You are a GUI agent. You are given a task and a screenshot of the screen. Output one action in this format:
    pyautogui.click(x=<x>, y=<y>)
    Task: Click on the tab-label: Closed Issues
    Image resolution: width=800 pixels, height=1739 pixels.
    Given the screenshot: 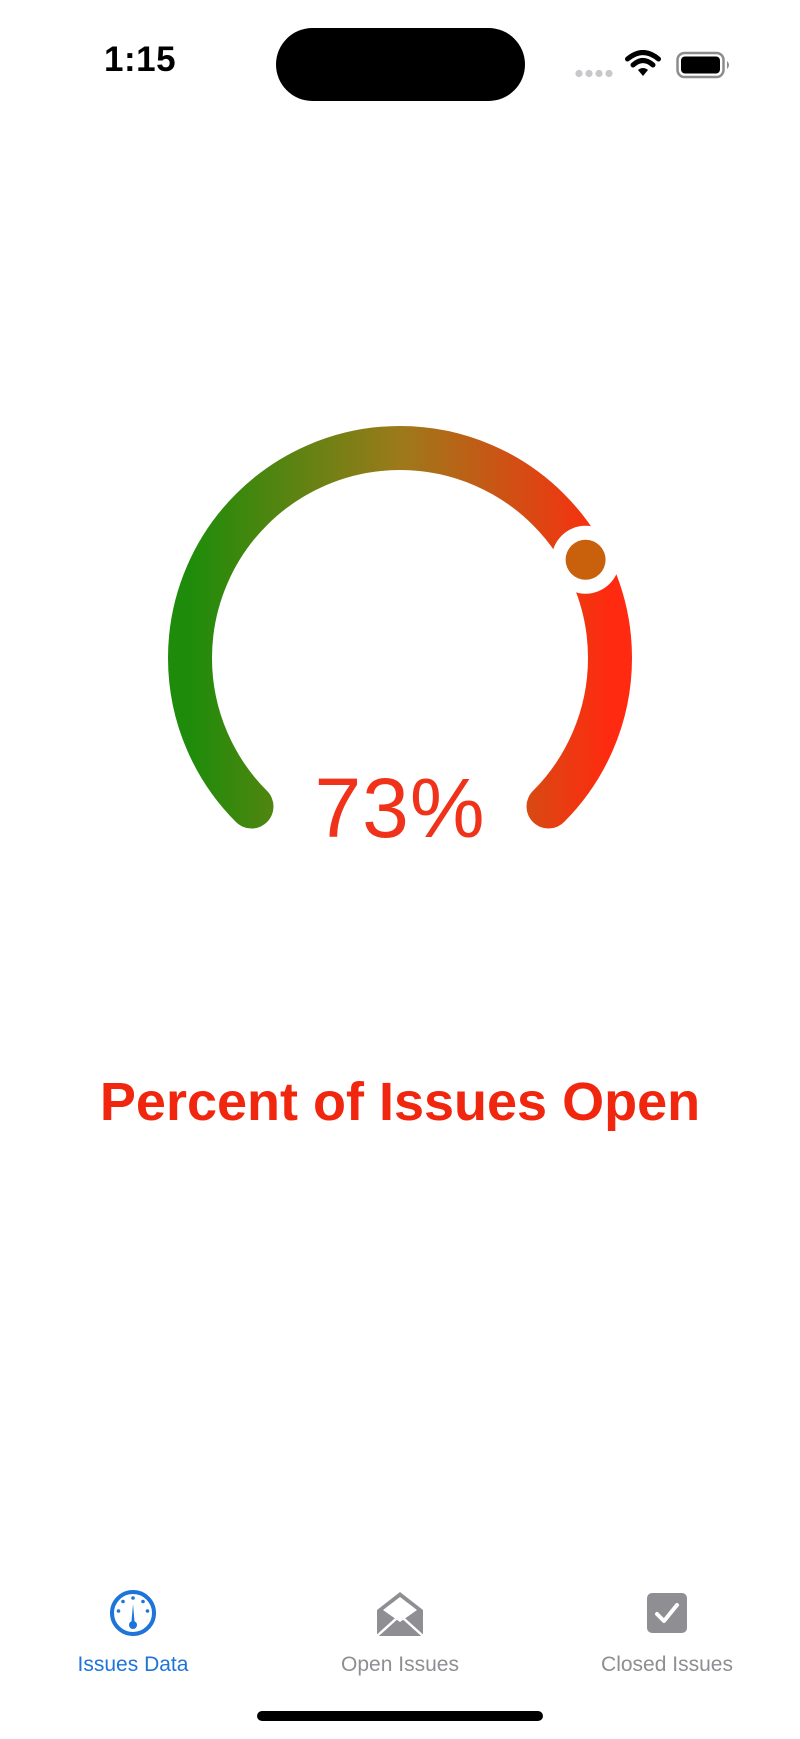 What is the action you would take?
    pyautogui.click(x=667, y=1664)
    